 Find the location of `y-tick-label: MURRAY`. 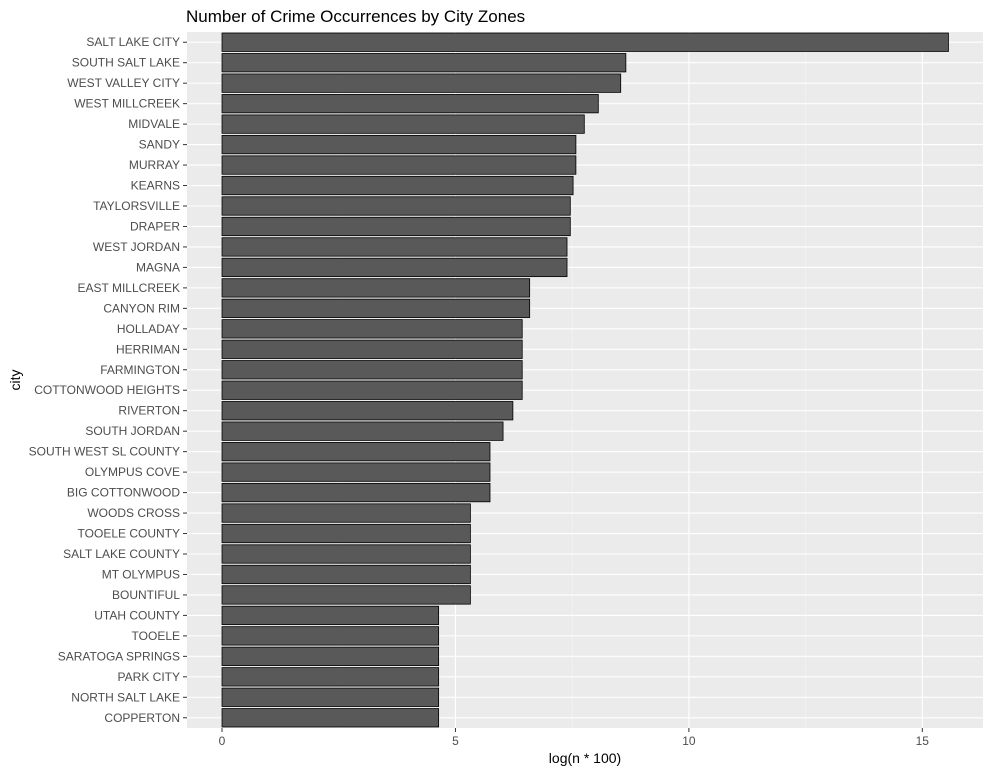

y-tick-label: MURRAY is located at coordinates (154, 165).